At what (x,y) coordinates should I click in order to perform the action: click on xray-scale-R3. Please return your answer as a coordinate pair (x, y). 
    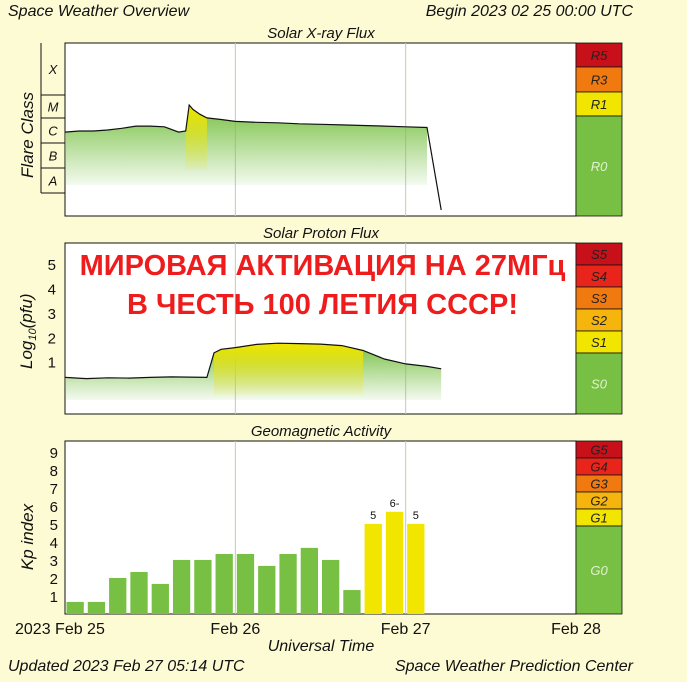
    Looking at the image, I should click on (599, 79).